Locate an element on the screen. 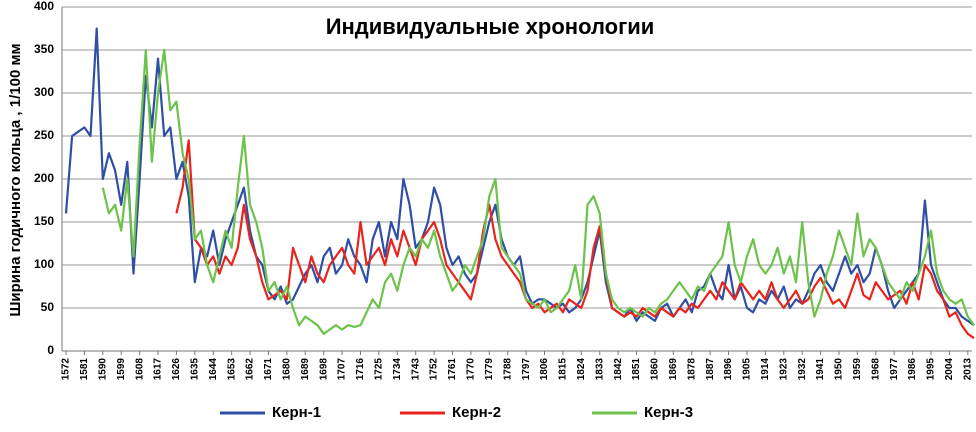 This screenshot has width=976, height=432. x-tick-label: 1617 is located at coordinates (158, 369).